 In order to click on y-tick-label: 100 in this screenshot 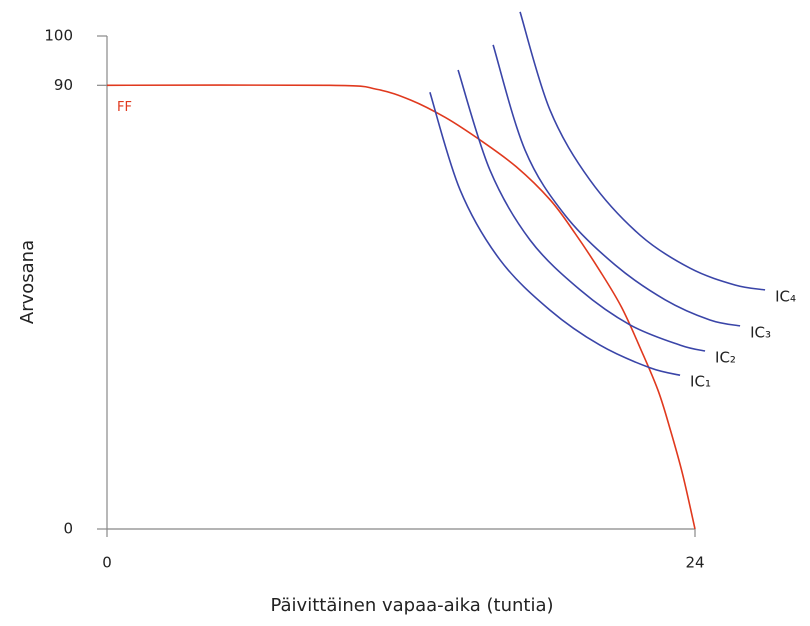, I will do `click(58, 36)`.